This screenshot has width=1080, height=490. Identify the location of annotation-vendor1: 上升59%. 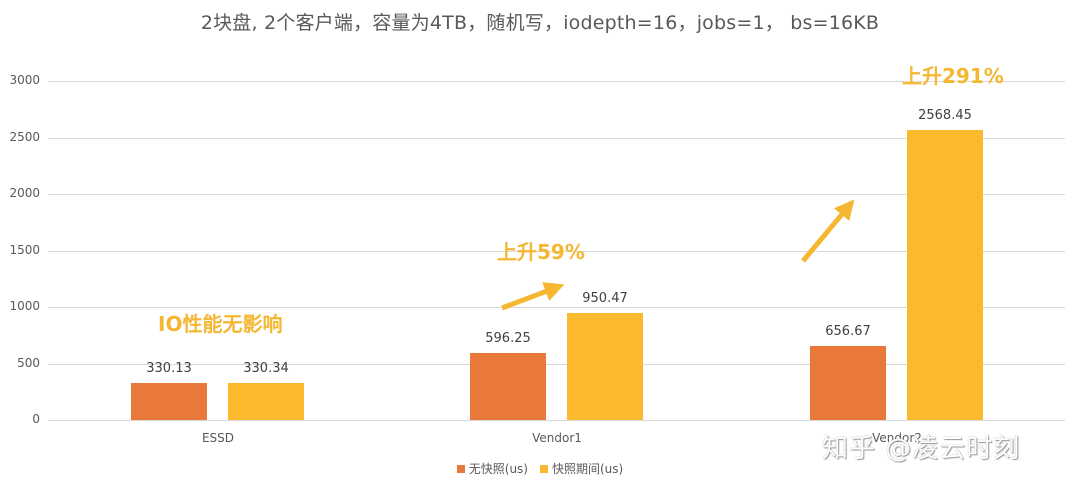
(541, 252).